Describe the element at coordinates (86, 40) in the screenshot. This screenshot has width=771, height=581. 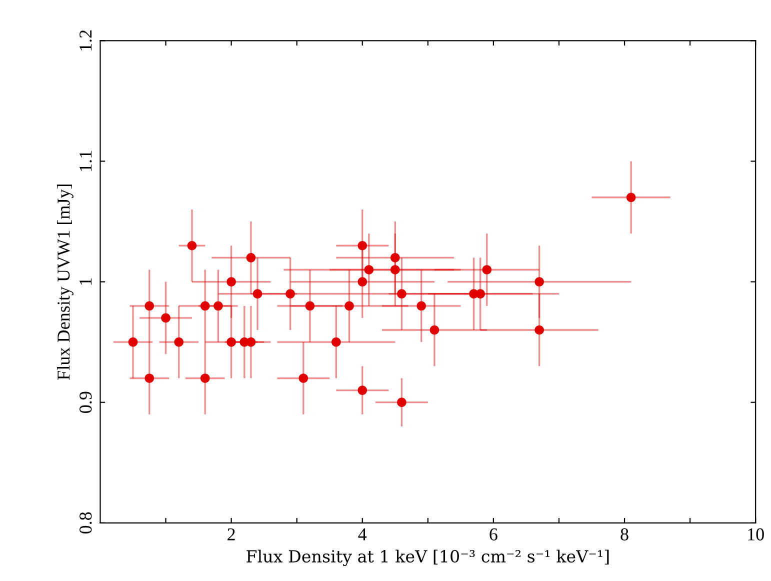
I see `y-tick-label: 1.2` at that location.